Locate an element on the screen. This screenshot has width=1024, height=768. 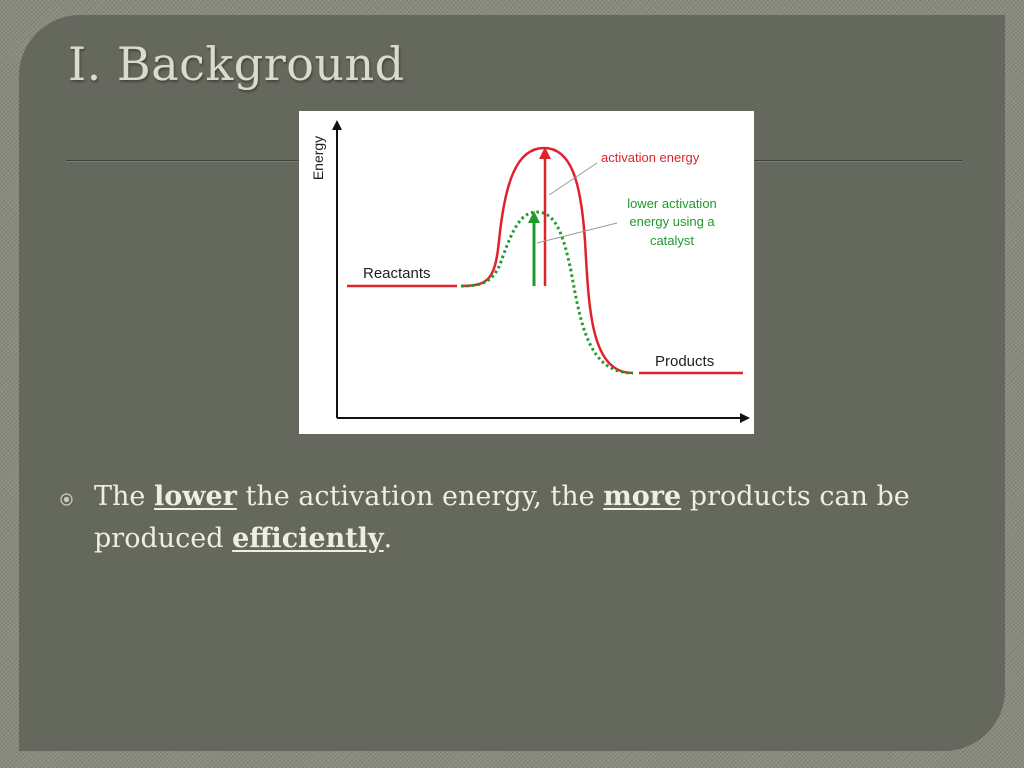
emphasis-efficiently: efficiently is located at coordinates (308, 538).